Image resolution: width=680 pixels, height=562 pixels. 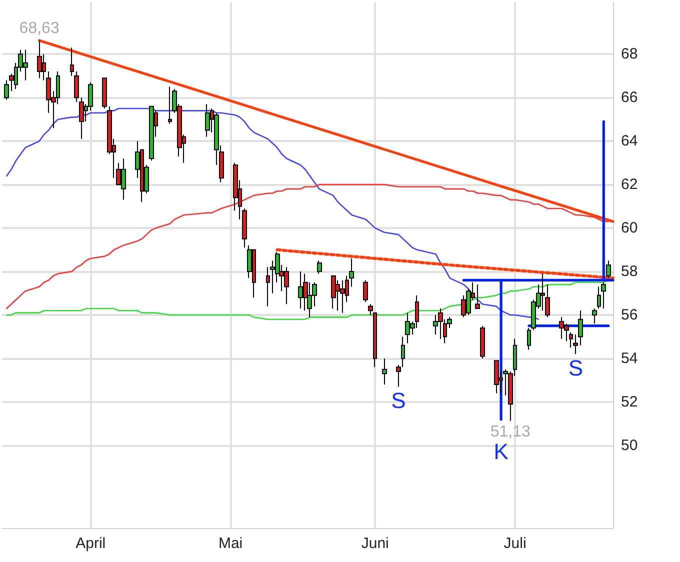 I want to click on annotation: K, so click(x=501, y=451).